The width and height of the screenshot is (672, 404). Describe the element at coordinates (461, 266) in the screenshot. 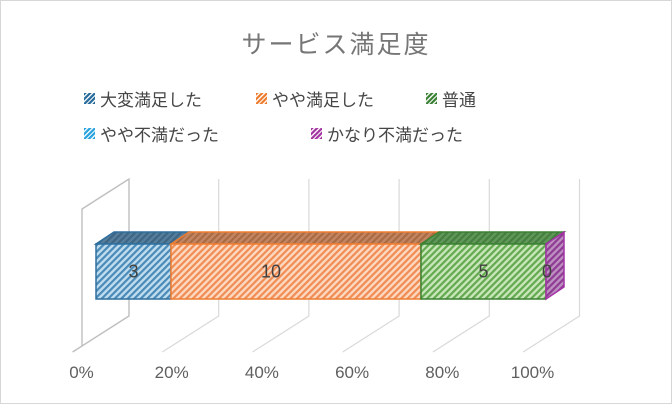

I see `gridline-80%` at that location.